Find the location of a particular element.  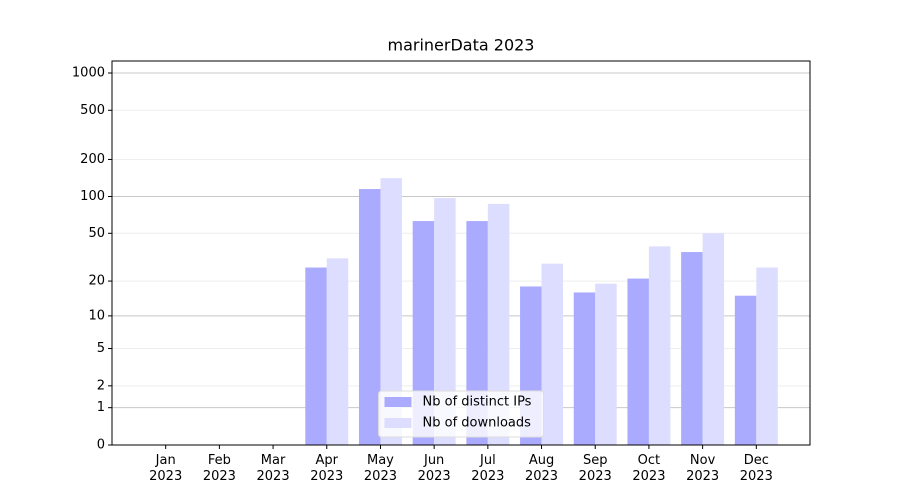

legend-label: Nb of distinct IPs is located at coordinates (477, 402).